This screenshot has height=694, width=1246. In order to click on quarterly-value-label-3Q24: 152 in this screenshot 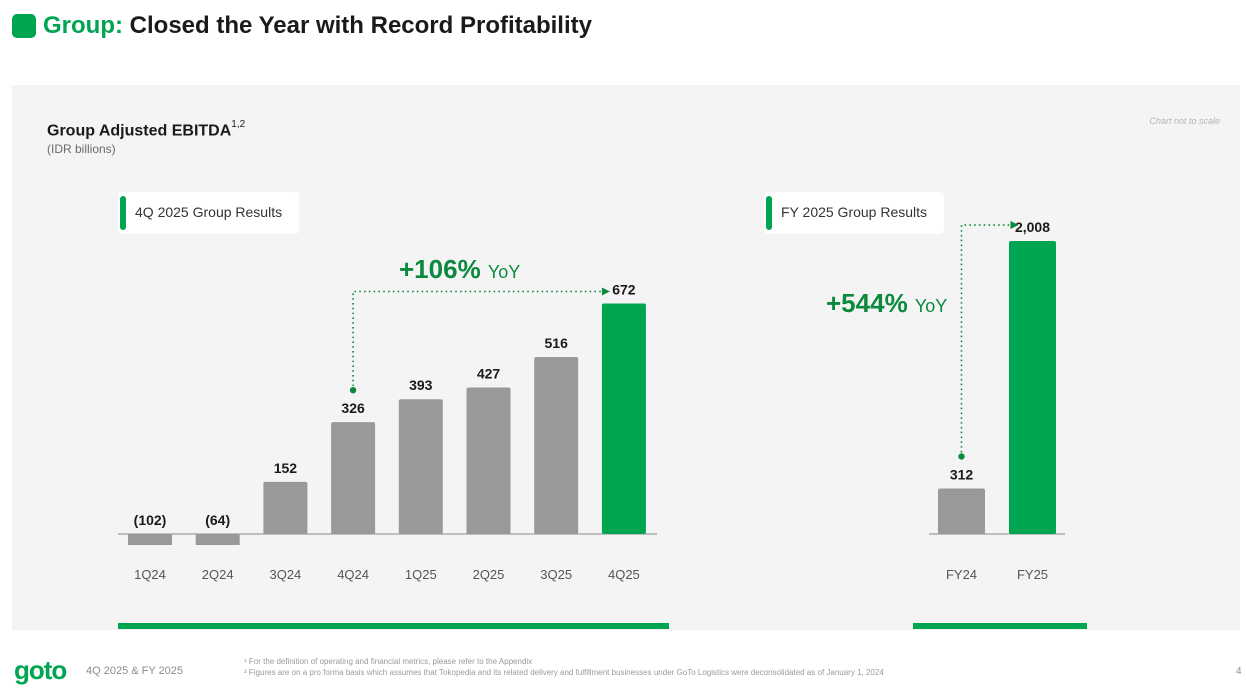, I will do `click(286, 468)`.